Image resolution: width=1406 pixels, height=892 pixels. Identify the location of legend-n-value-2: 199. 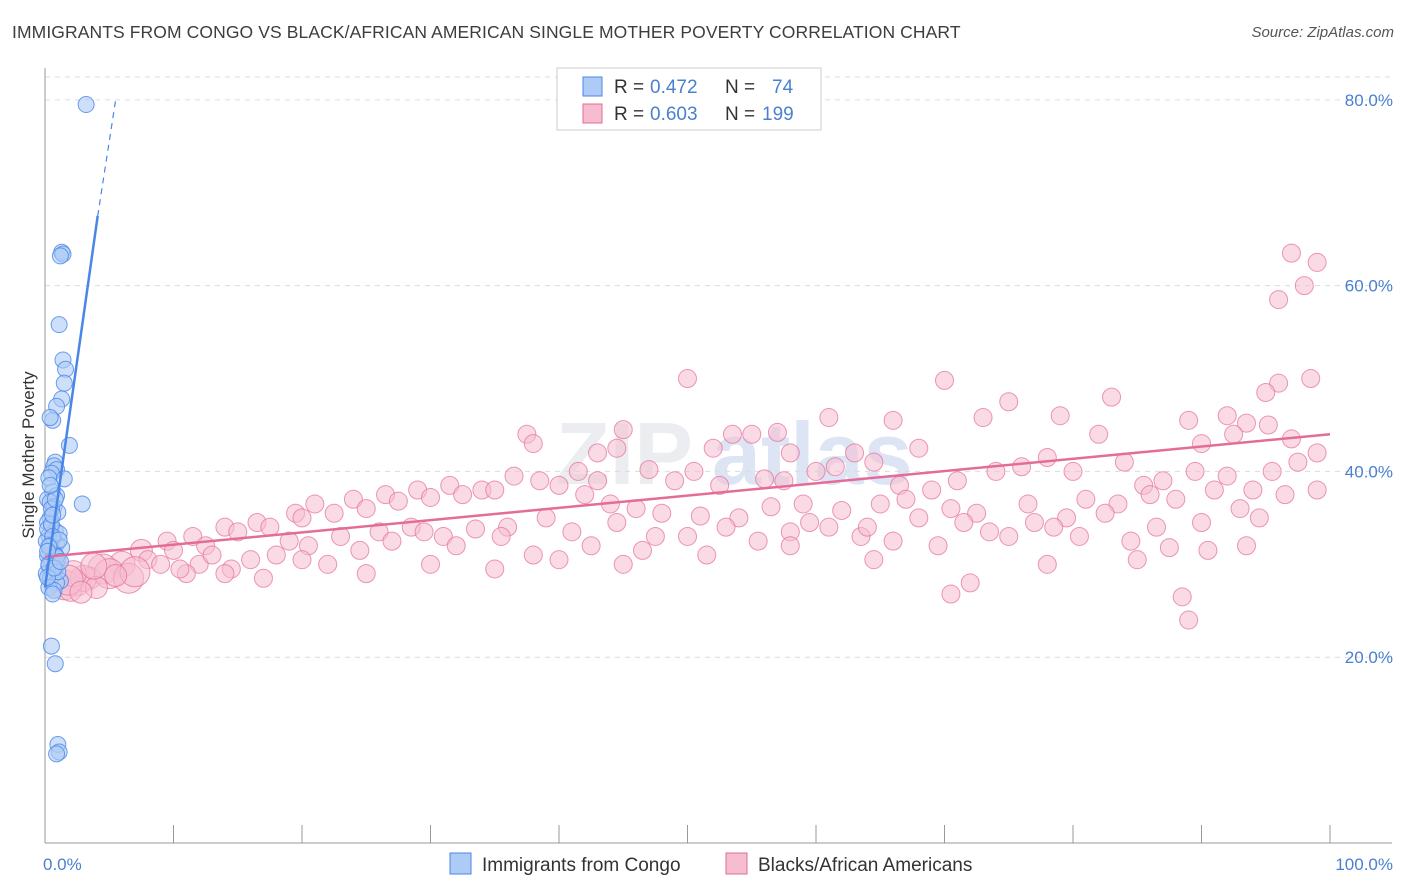
(778, 114).